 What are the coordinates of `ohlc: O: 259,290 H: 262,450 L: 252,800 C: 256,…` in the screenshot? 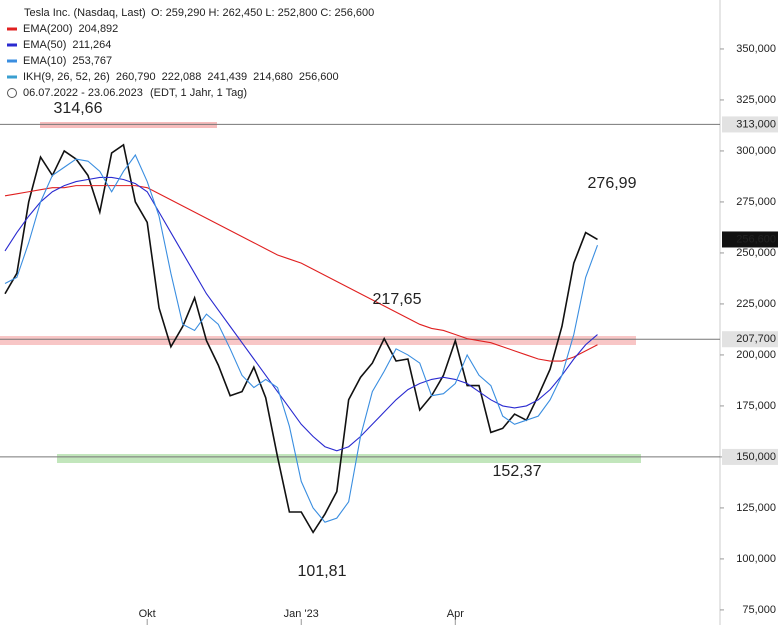 It's located at (262, 13).